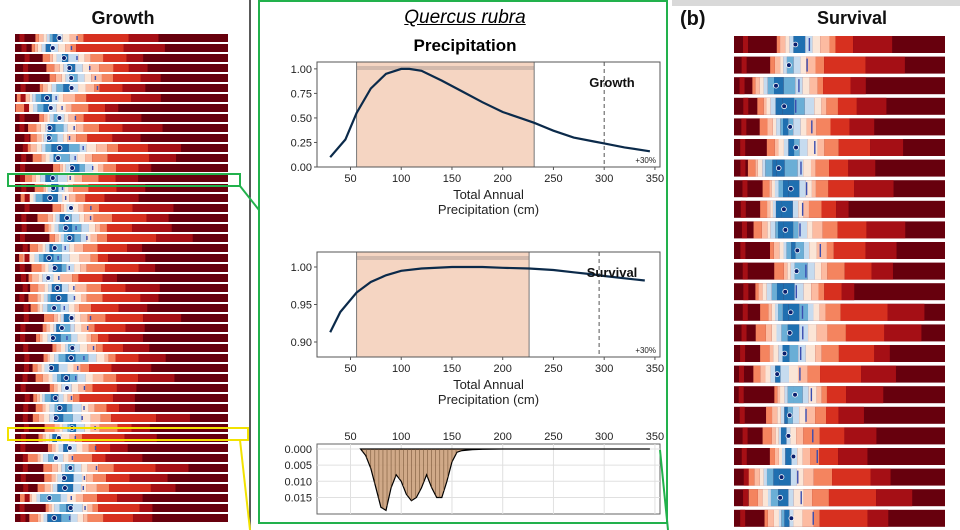  I want to click on x-tick-label: 200, so click(503, 369).